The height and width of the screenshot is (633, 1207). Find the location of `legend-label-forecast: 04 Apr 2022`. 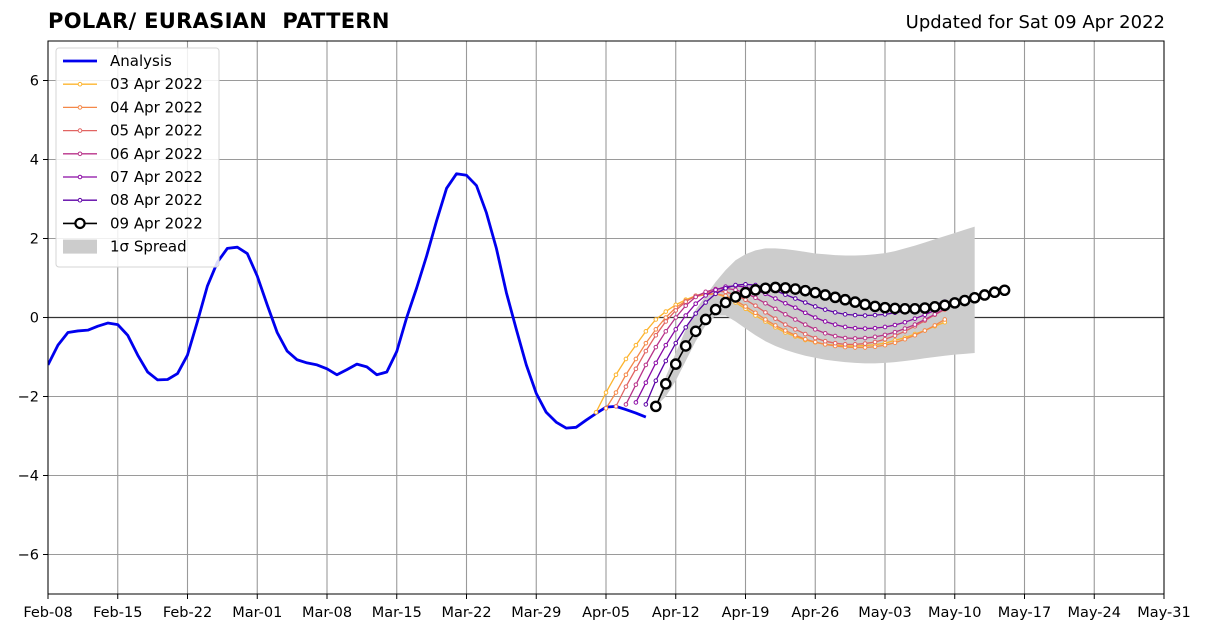

legend-label-forecast: 04 Apr 2022 is located at coordinates (156, 107).